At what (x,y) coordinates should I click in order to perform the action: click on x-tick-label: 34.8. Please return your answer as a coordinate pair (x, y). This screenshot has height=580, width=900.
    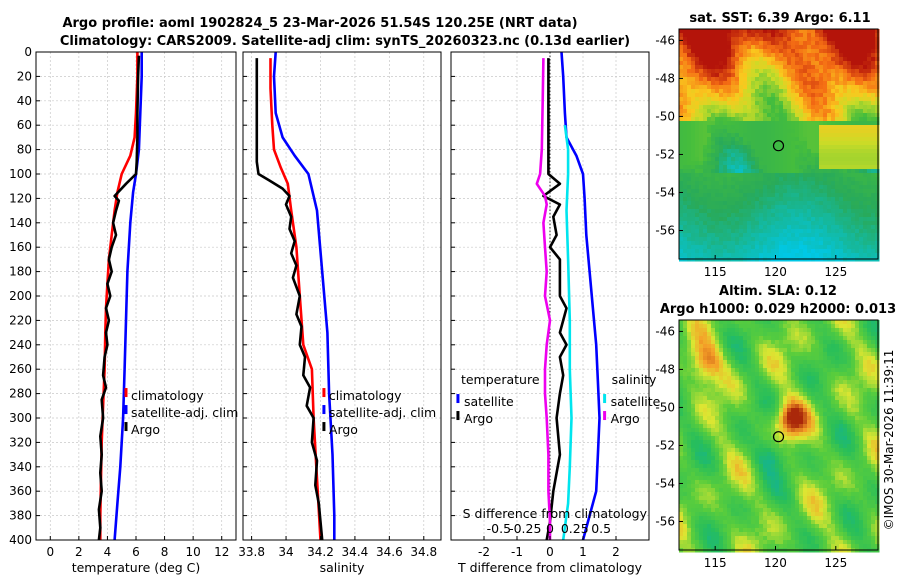
    Looking at the image, I should click on (423, 552).